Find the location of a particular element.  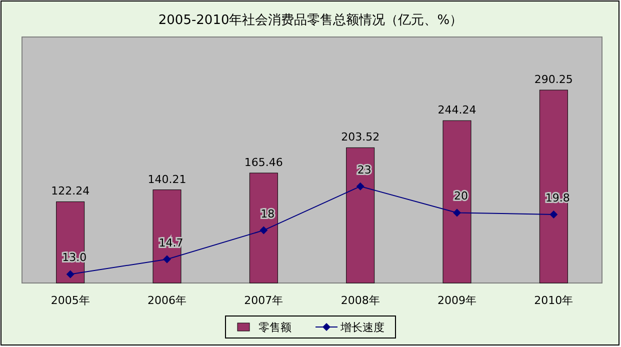

data-label: 140.21 is located at coordinates (167, 179).